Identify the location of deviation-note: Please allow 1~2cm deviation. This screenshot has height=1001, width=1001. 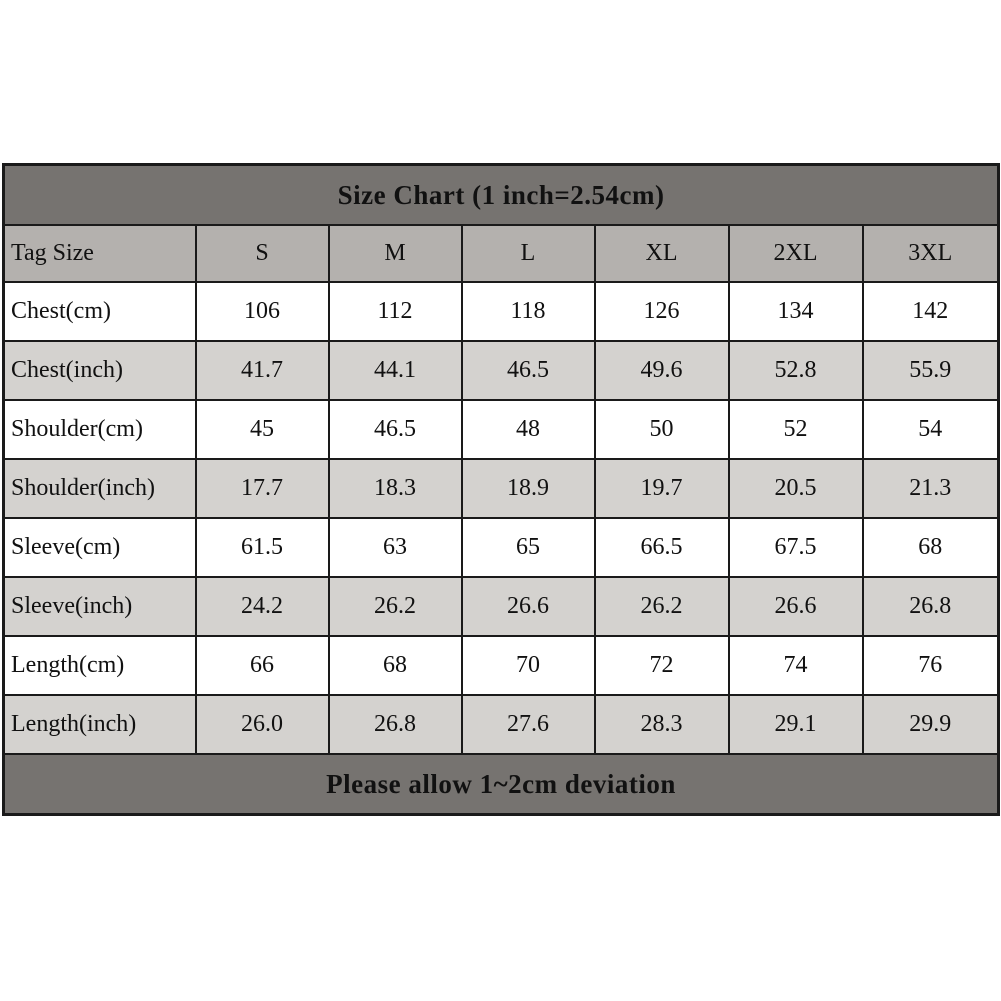
(501, 784).